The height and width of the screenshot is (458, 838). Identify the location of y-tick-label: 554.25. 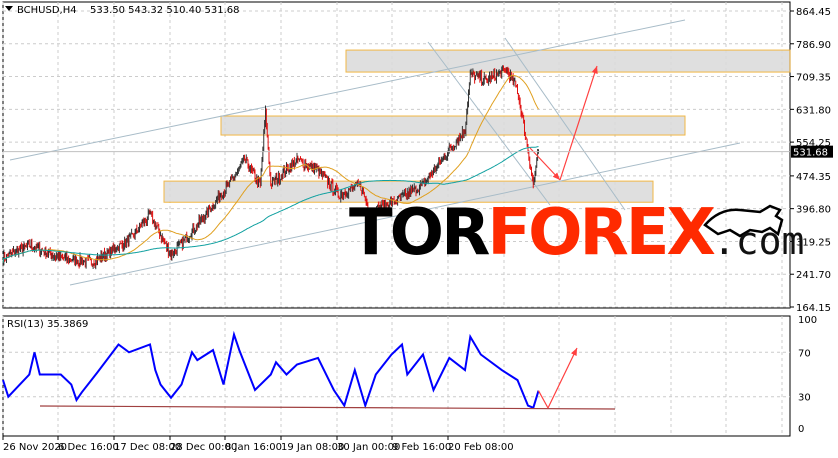
(813, 143).